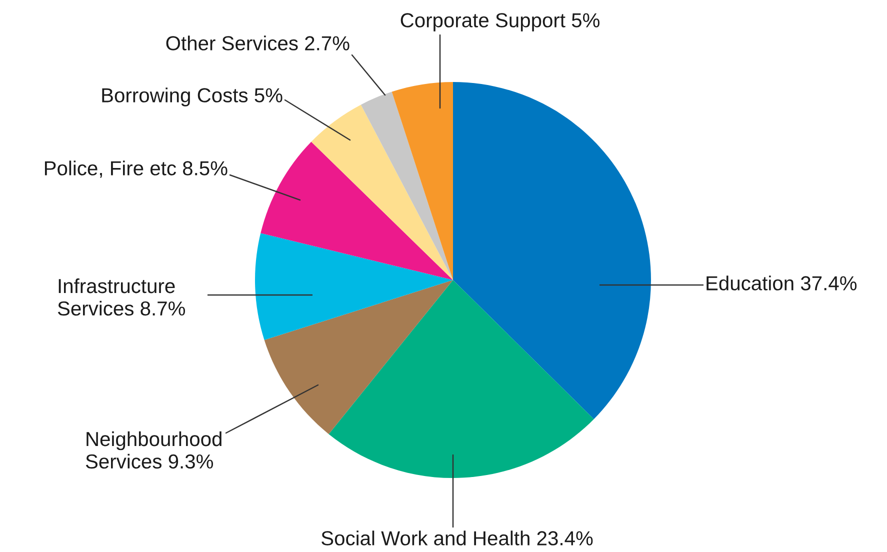 The image size is (887, 552). What do you see at coordinates (457, 538) in the screenshot?
I see `slice-label: Social Work and Health 23.4%` at bounding box center [457, 538].